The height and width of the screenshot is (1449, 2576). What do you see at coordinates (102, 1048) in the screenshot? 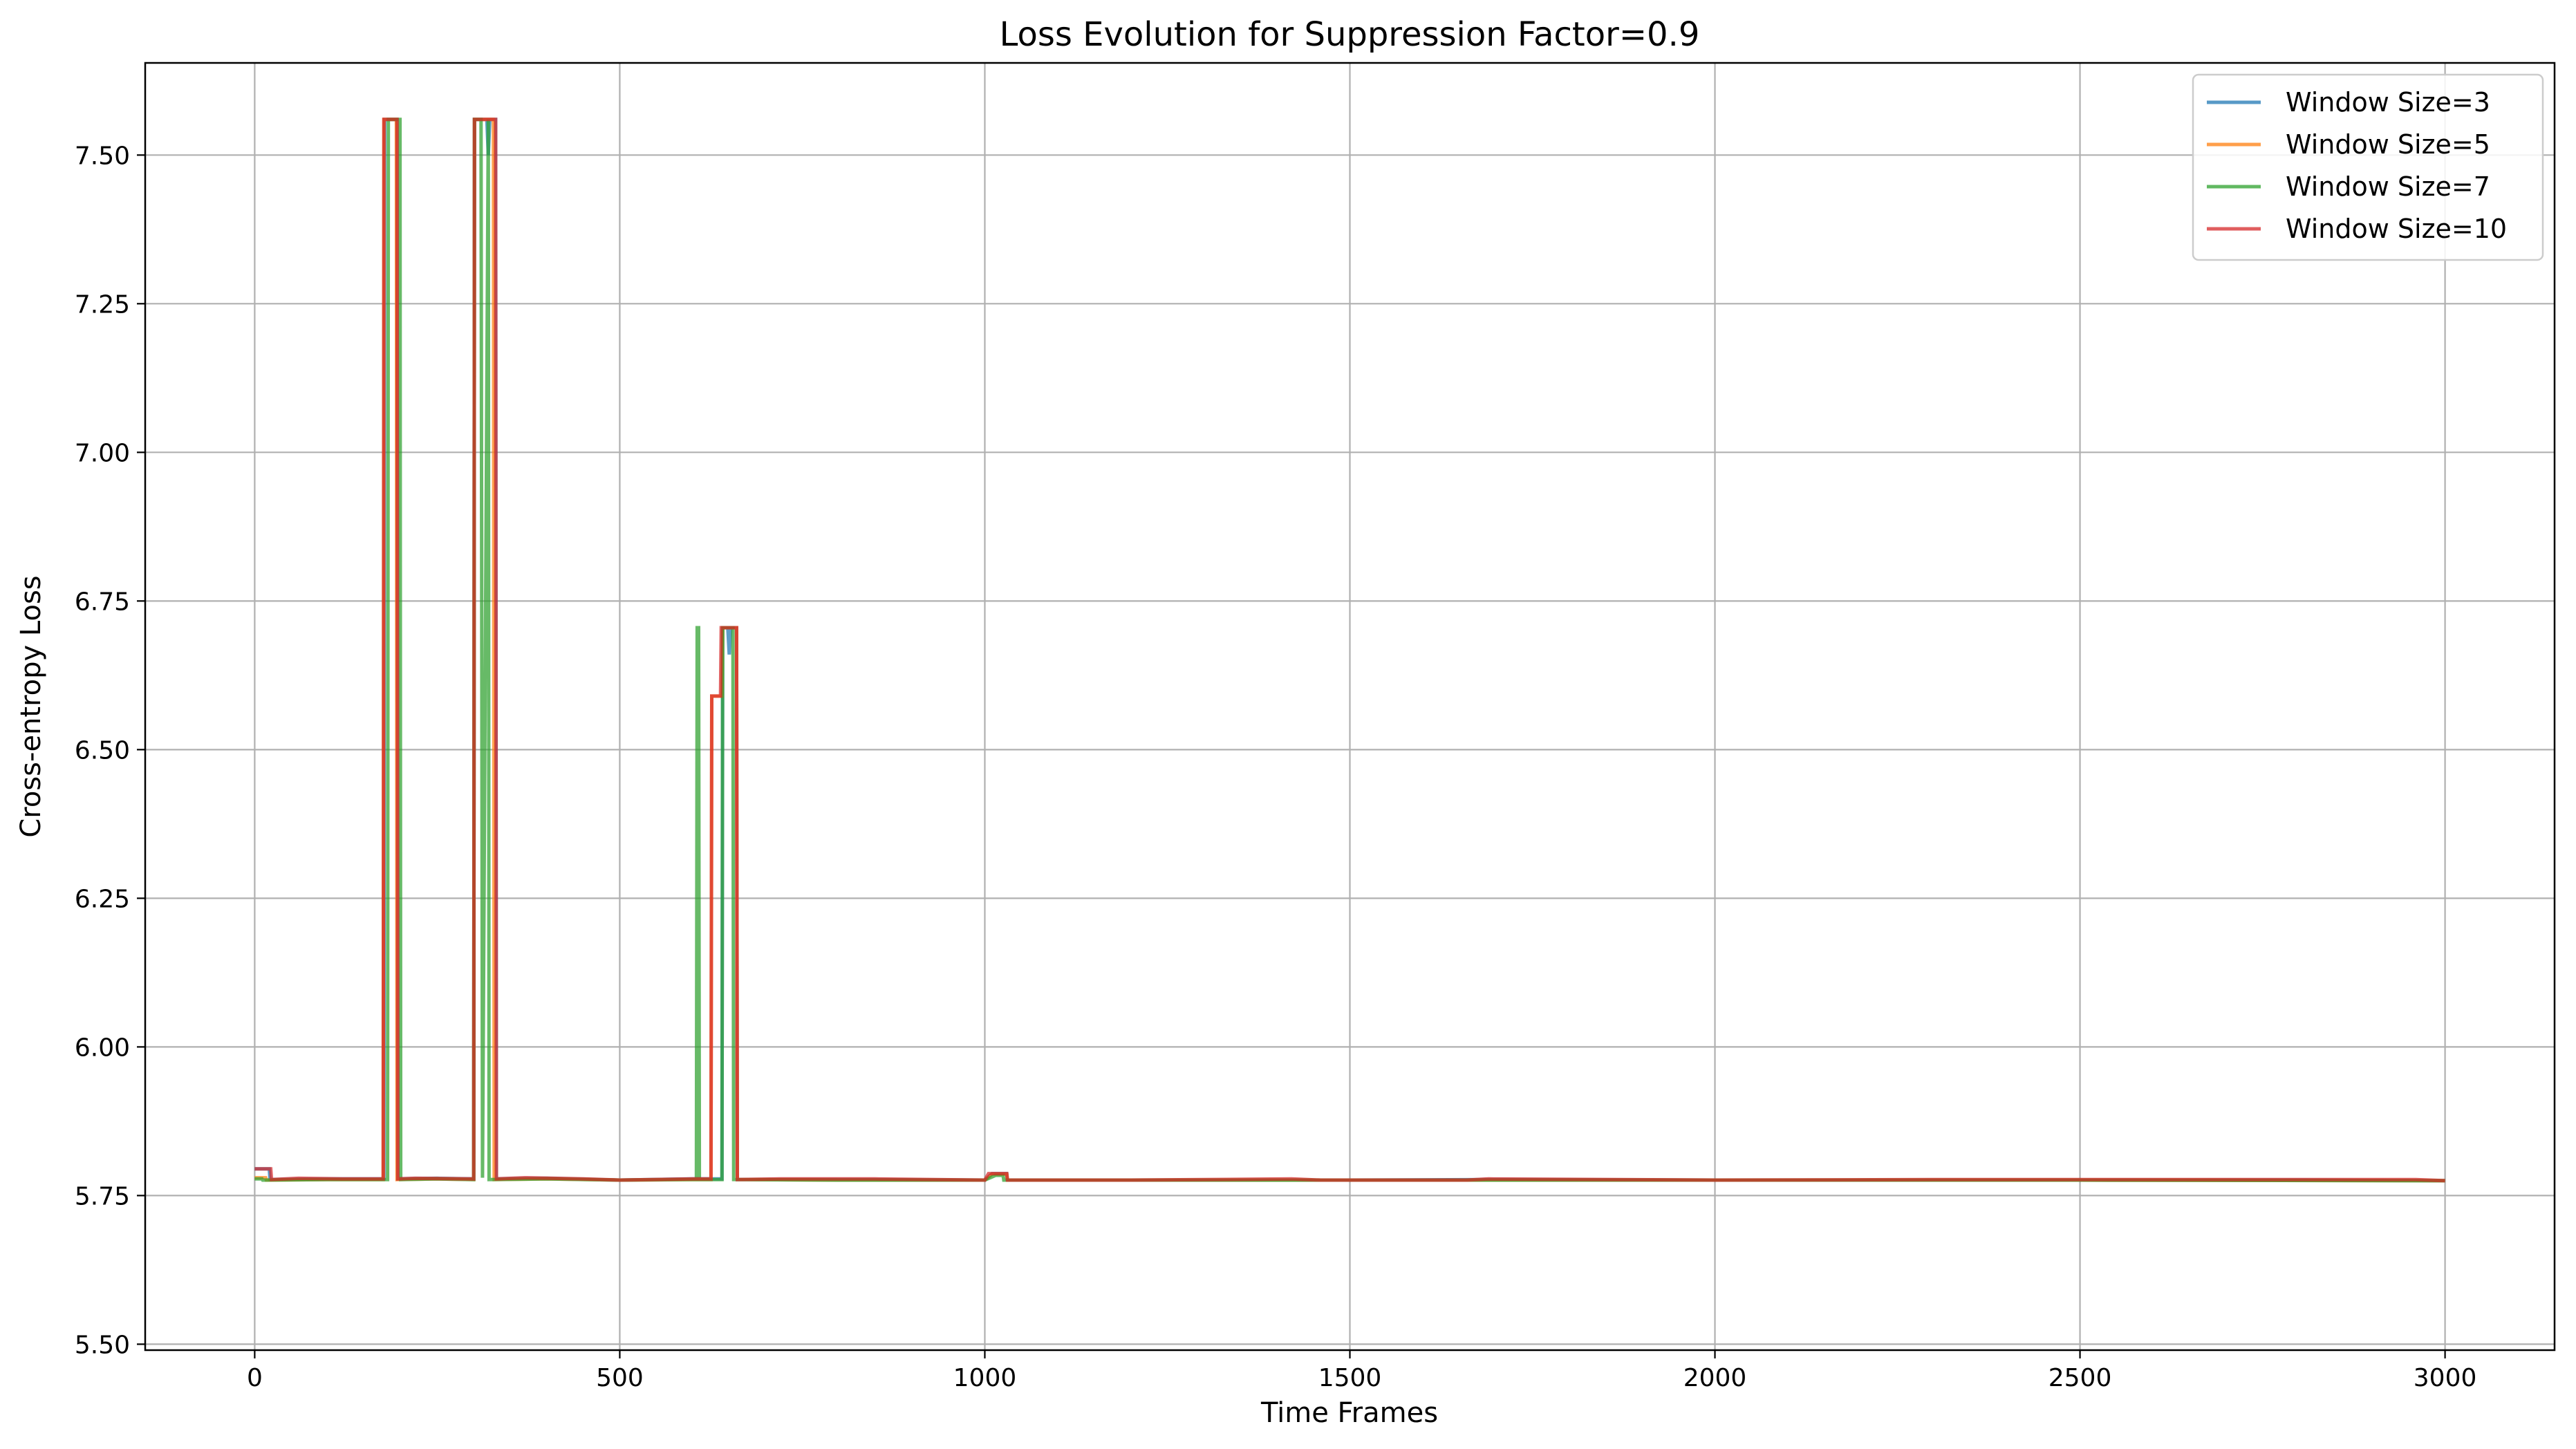
I see `y-tick-label: 6.00` at bounding box center [102, 1048].